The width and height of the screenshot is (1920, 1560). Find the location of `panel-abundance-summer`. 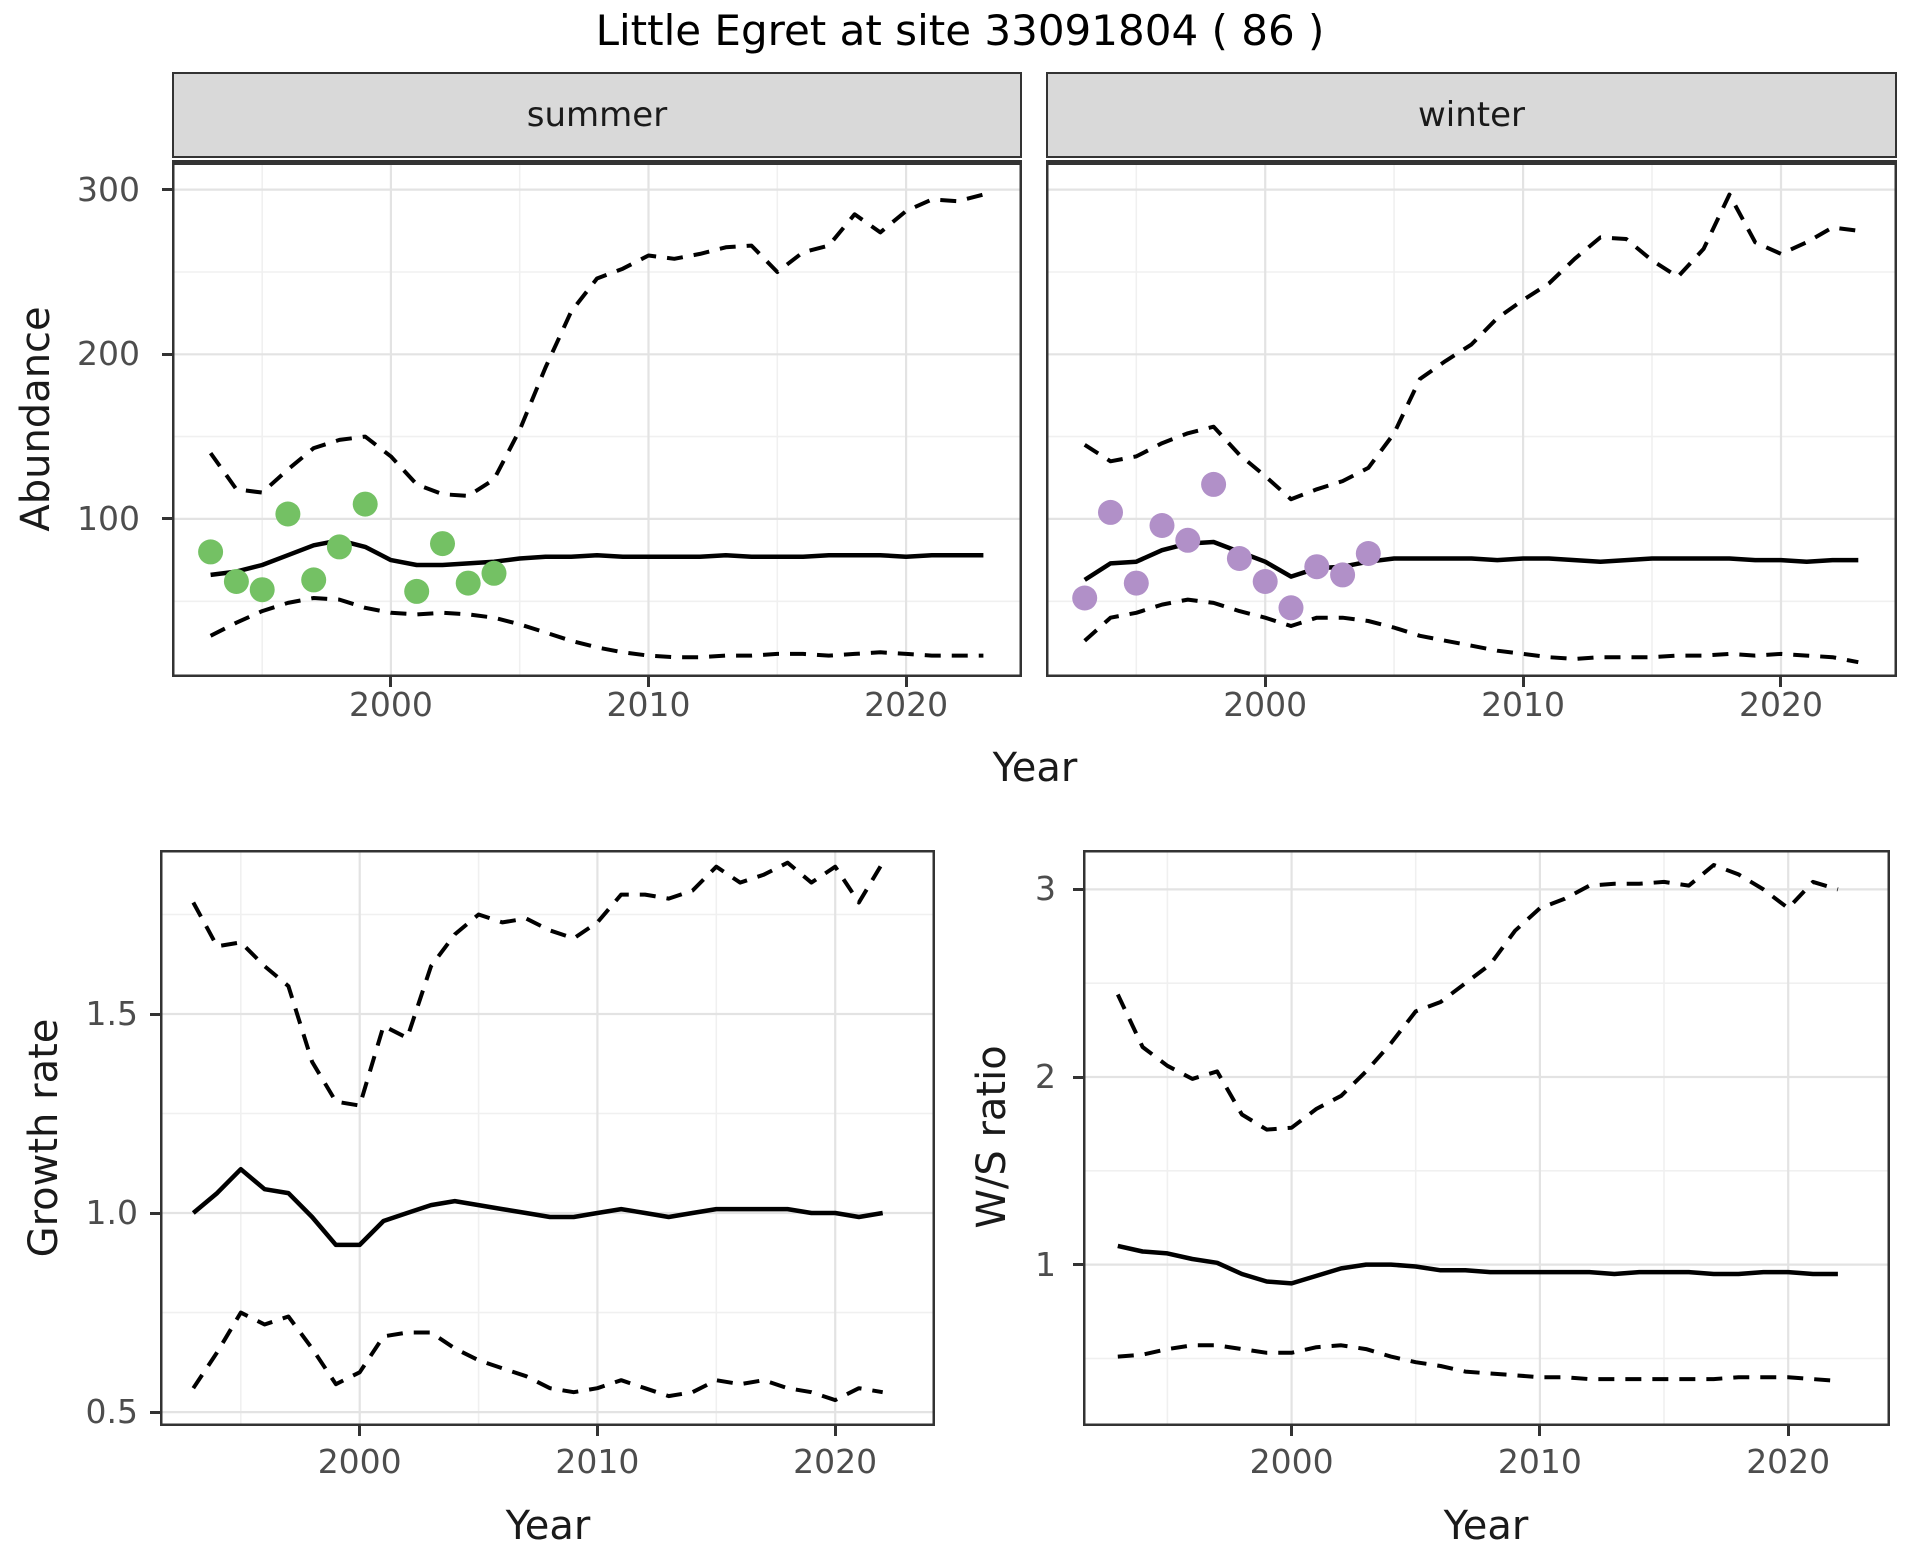

panel-abundance-summer is located at coordinates (597, 418).